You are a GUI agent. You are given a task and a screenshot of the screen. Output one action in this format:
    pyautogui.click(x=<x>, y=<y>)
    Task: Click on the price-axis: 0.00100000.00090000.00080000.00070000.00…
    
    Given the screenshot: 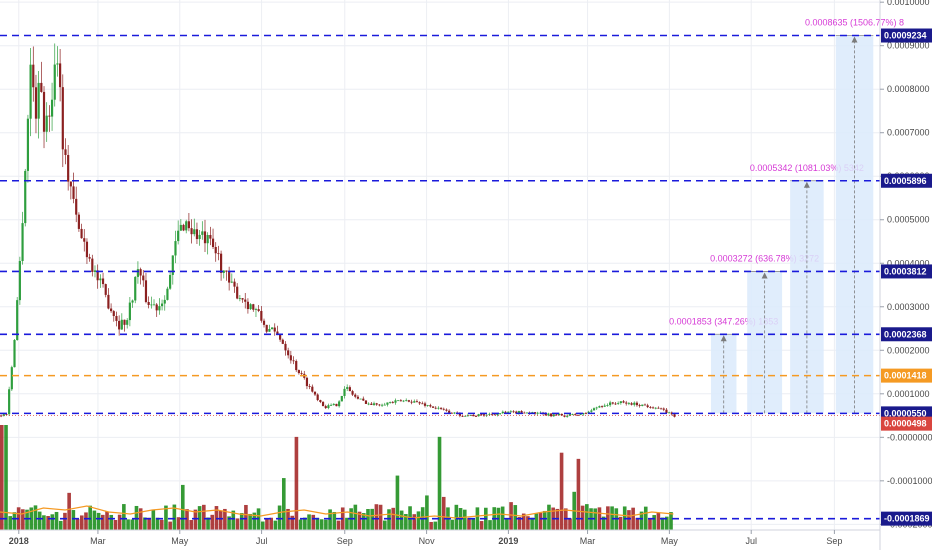 What is the action you would take?
    pyautogui.click(x=906, y=264)
    